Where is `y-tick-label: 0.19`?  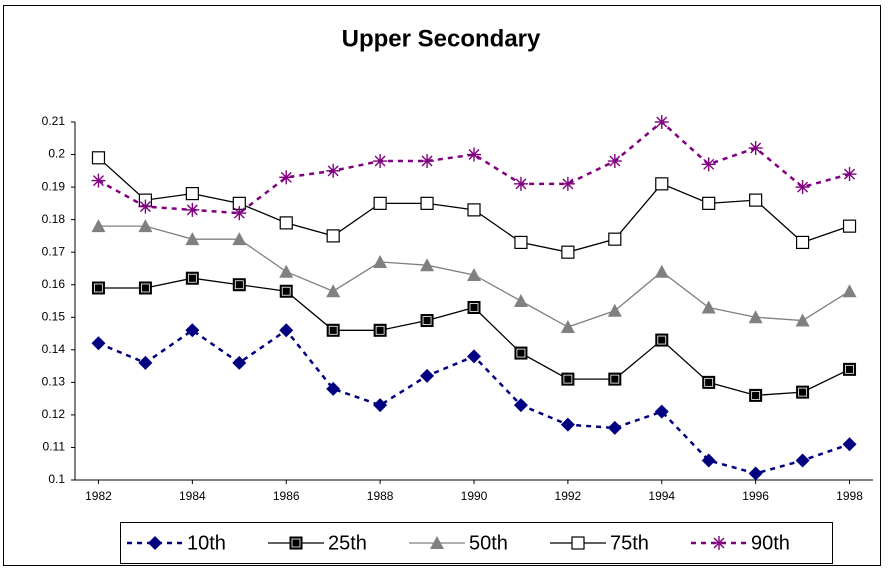
y-tick-label: 0.19 is located at coordinates (54, 186).